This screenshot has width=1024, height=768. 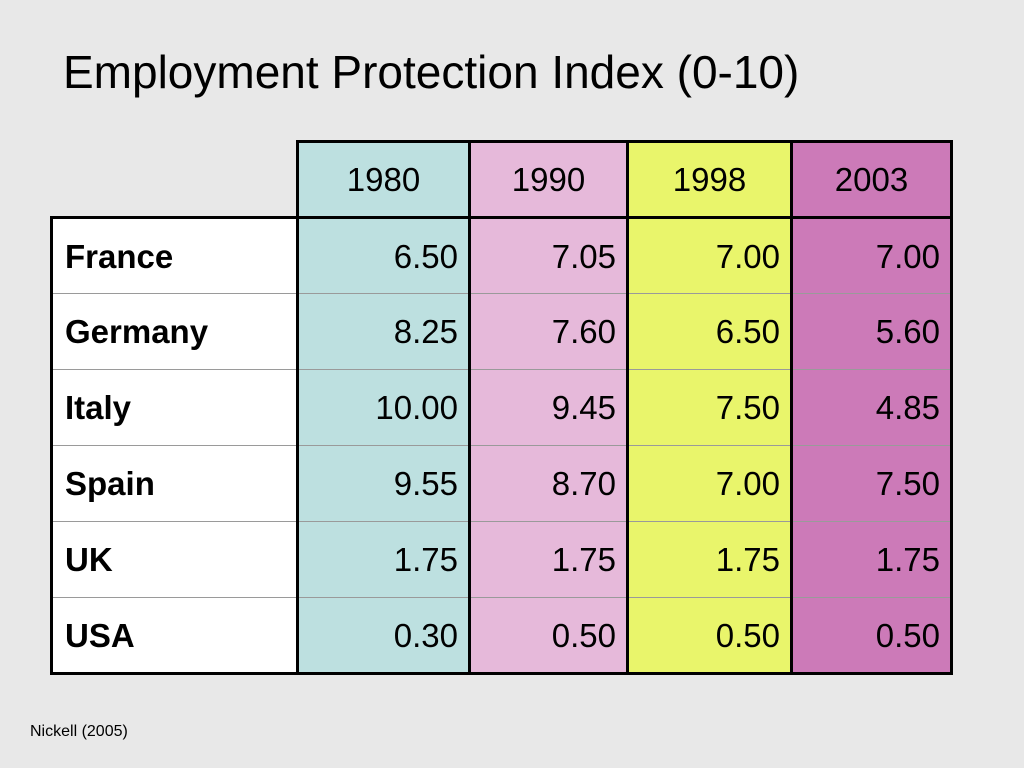 What do you see at coordinates (174, 407) in the screenshot?
I see `row-label: Italy` at bounding box center [174, 407].